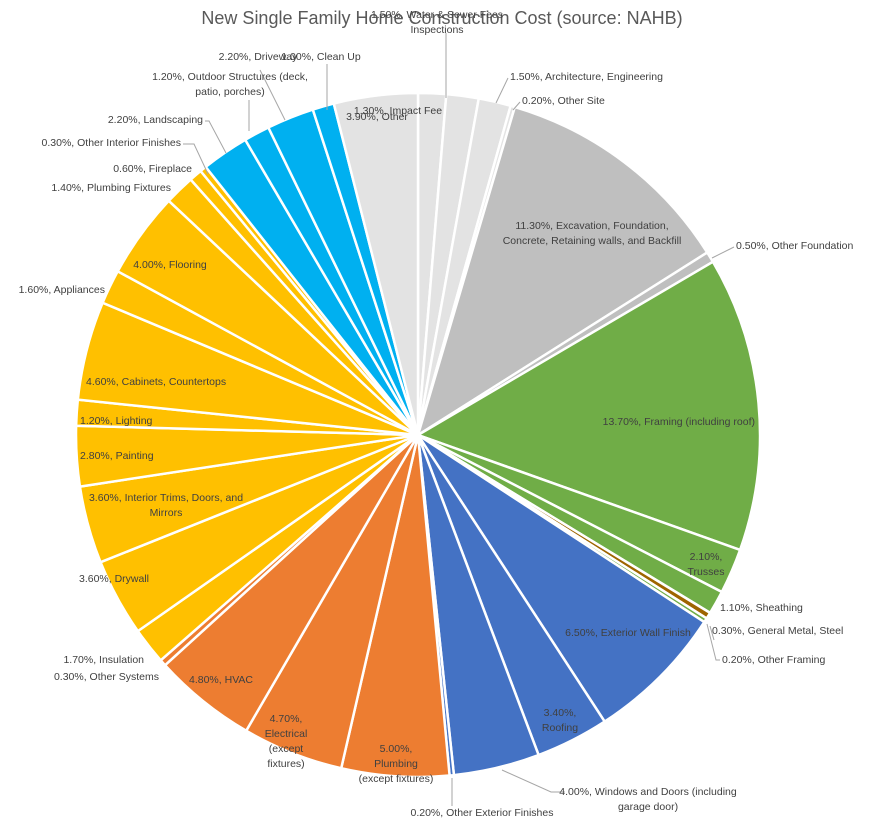 The height and width of the screenshot is (835, 884). What do you see at coordinates (794, 246) in the screenshot?
I see `data-label: 0.50%, Other Foundation` at bounding box center [794, 246].